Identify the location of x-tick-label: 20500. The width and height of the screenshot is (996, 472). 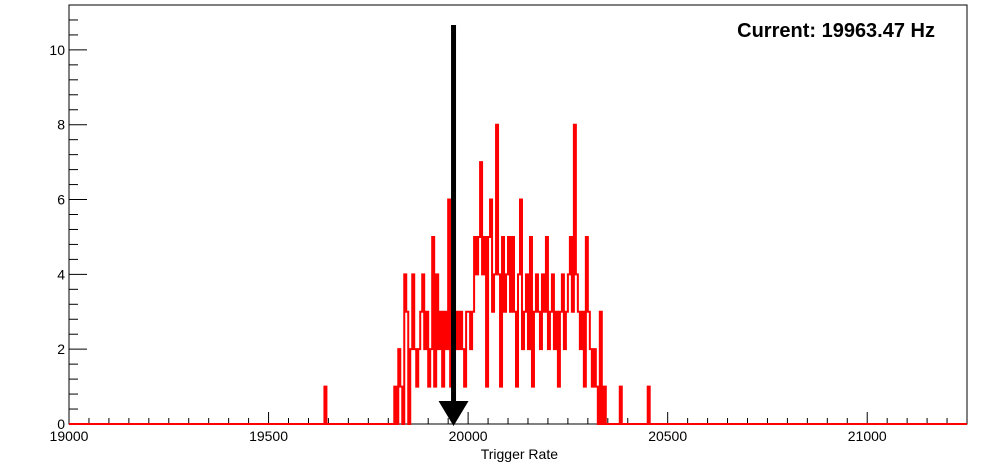
(667, 436).